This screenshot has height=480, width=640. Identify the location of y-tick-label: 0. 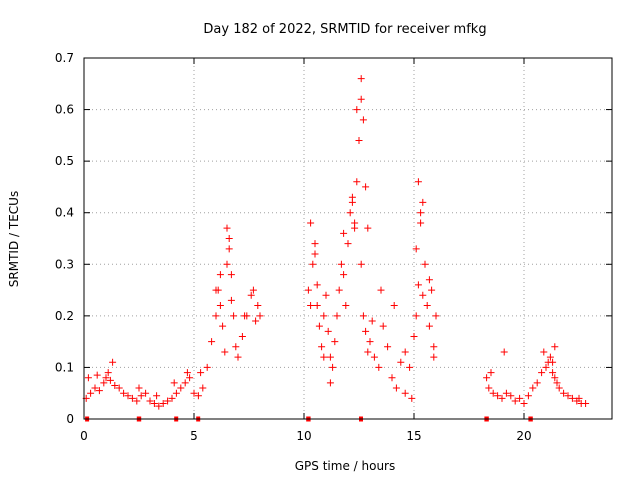
(70, 419).